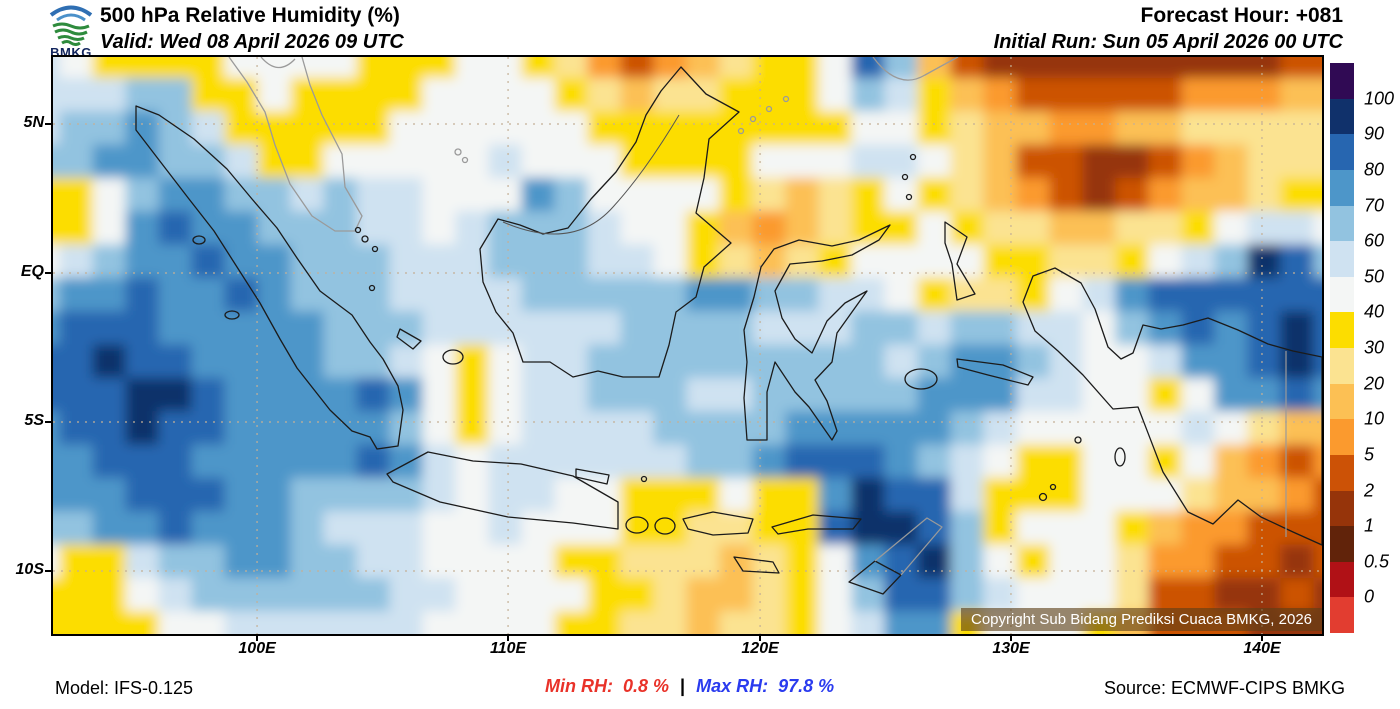 The height and width of the screenshot is (709, 1400). What do you see at coordinates (1374, 347) in the screenshot?
I see `colorbar-label: 30` at bounding box center [1374, 347].